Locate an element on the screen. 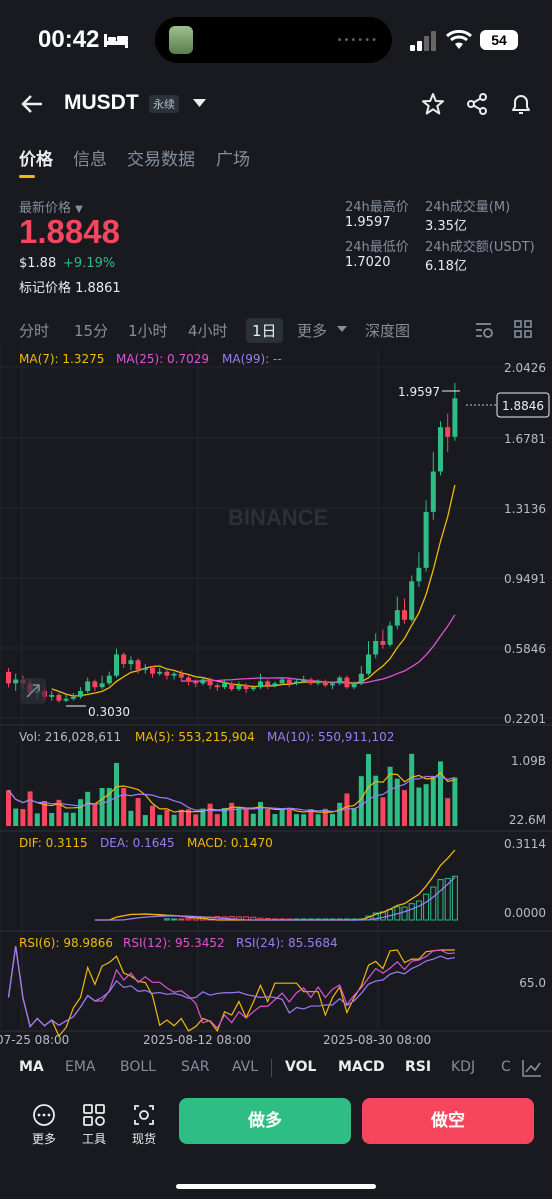  chart-settings-icon is located at coordinates (484, 330).